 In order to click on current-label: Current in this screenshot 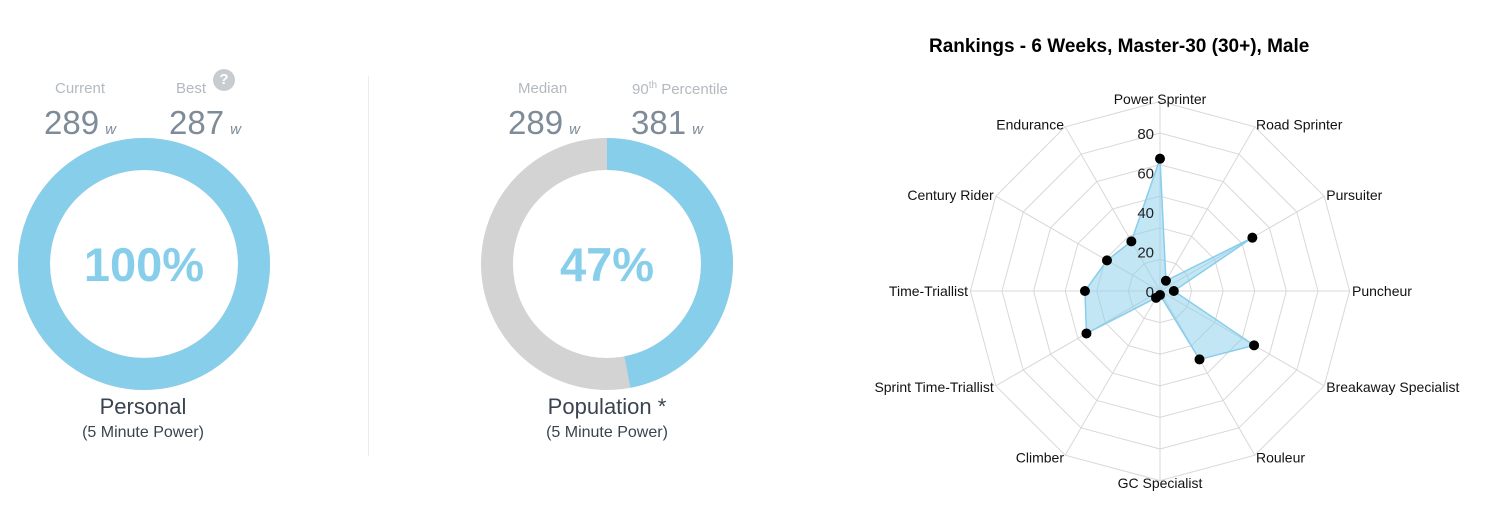, I will do `click(80, 88)`.